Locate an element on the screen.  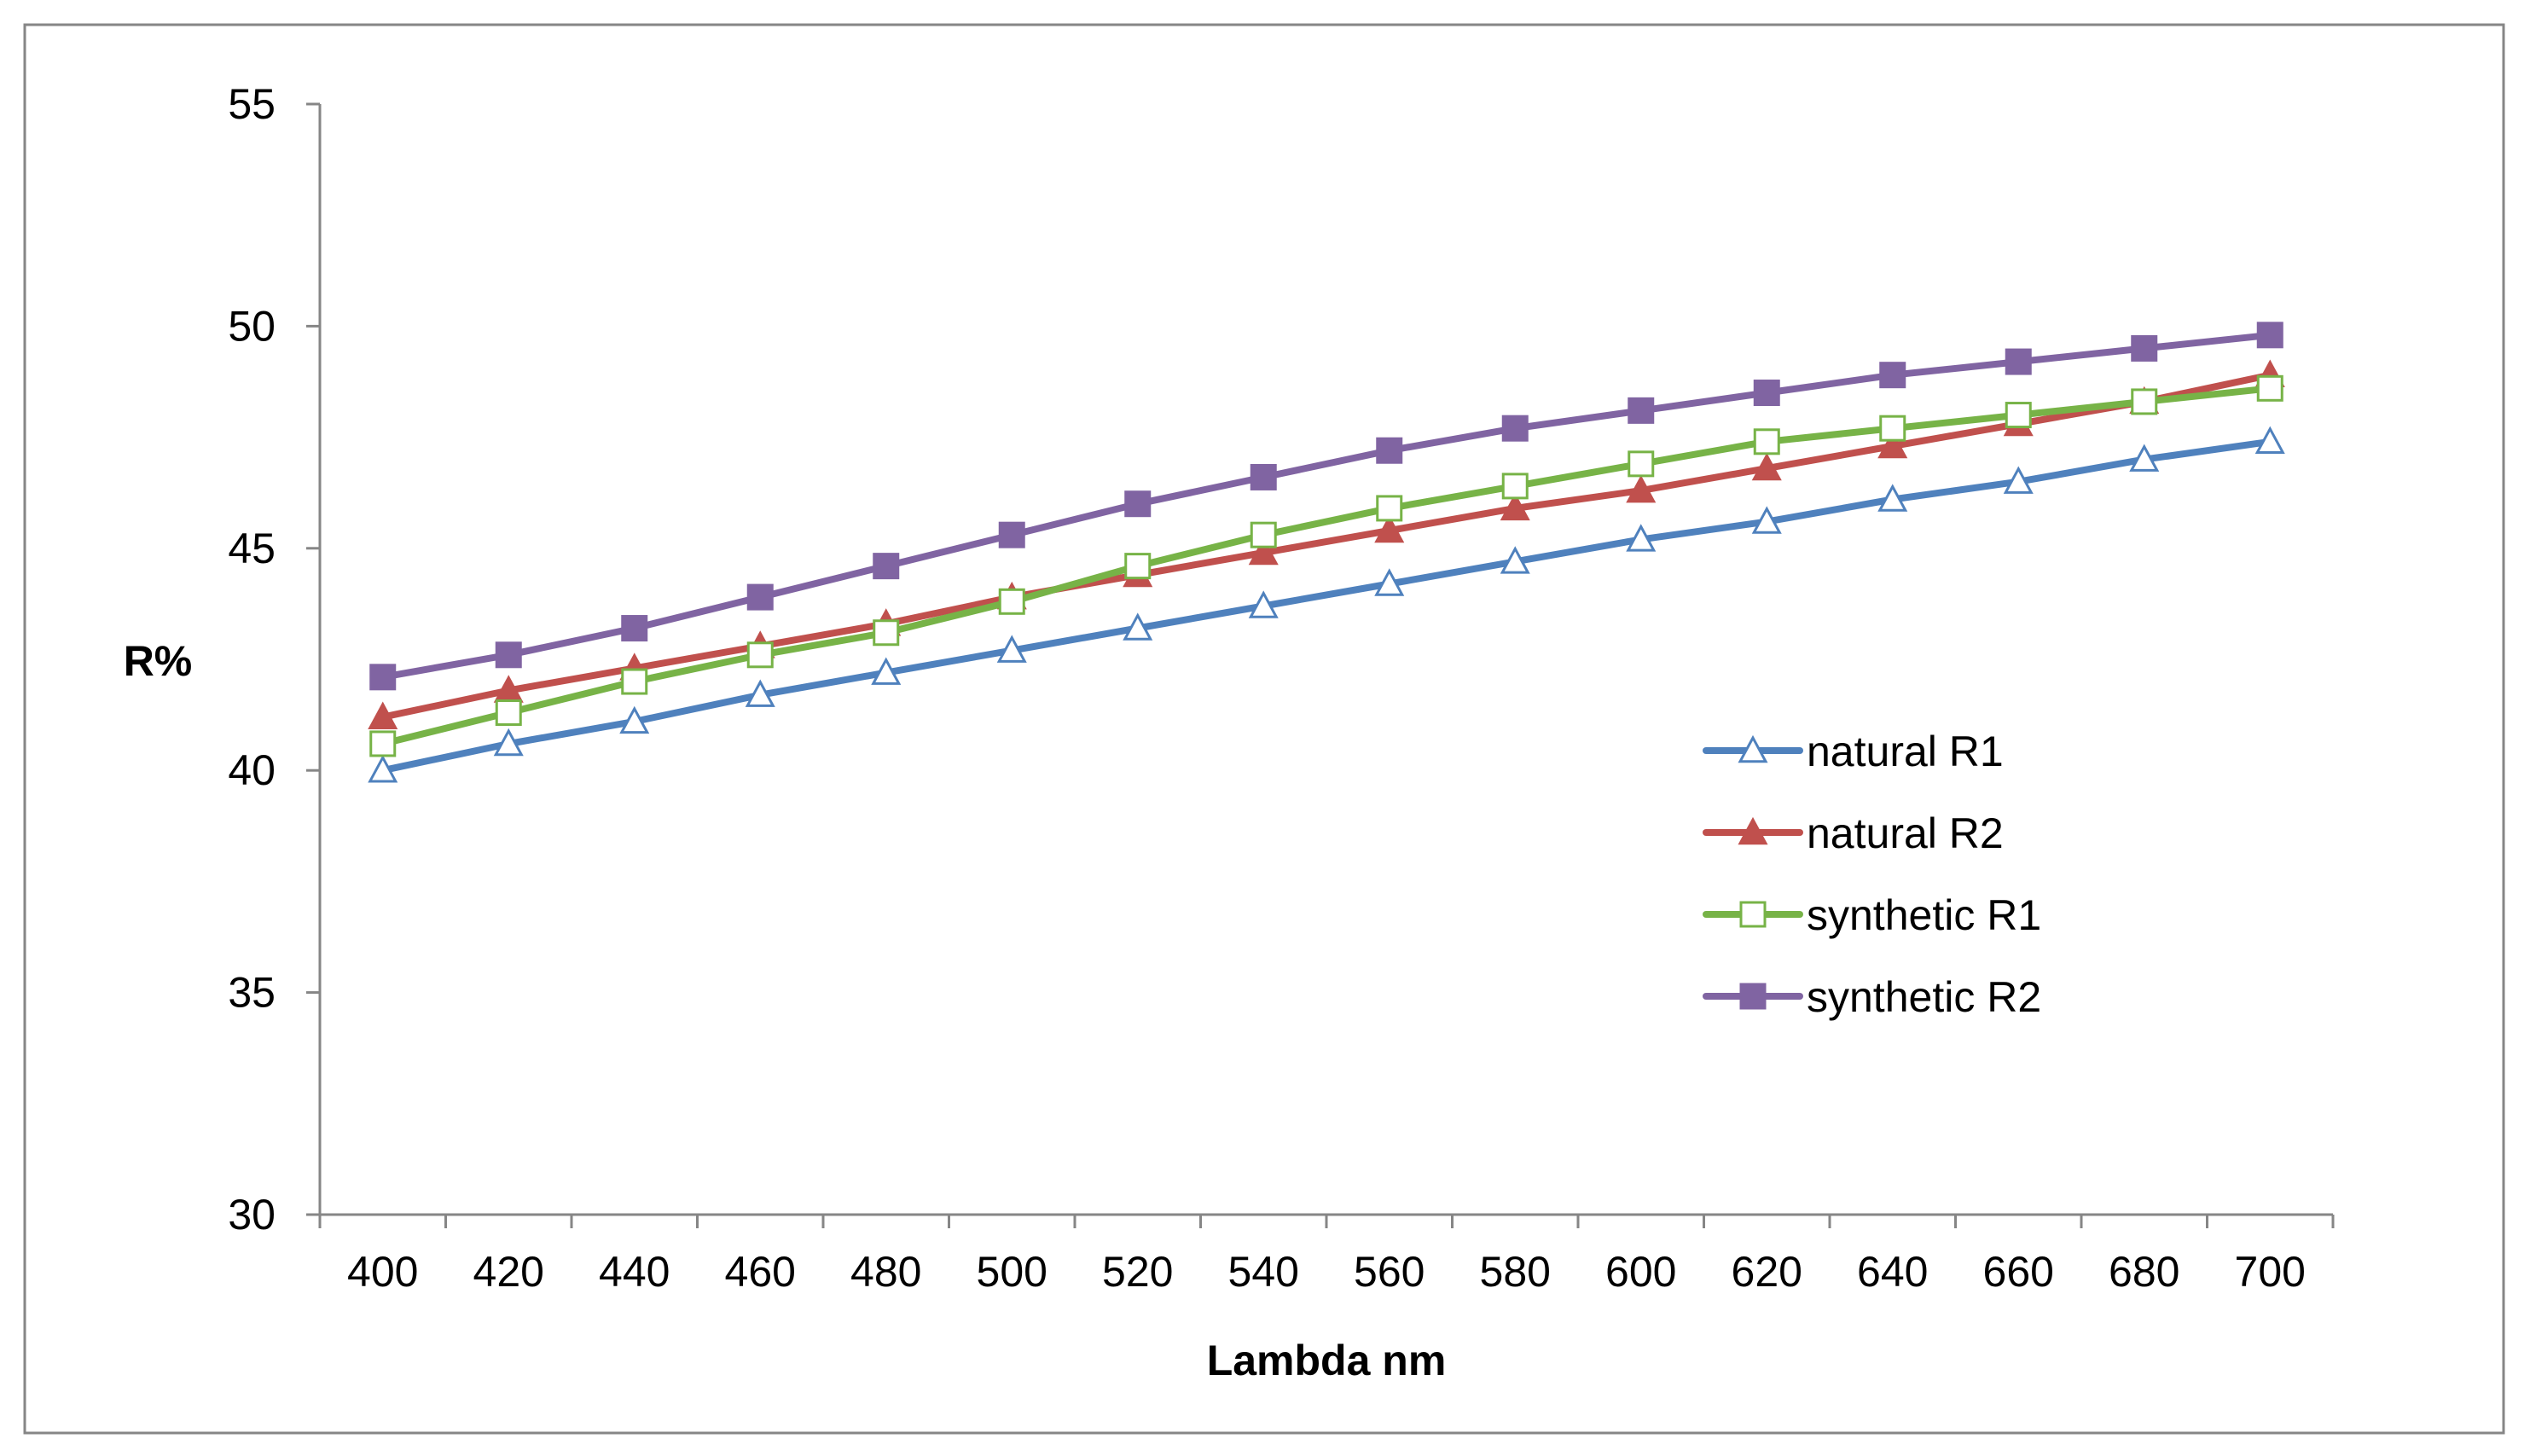
legend-item-synthetic-r2: synthetic R2 is located at coordinates (1872, 997).